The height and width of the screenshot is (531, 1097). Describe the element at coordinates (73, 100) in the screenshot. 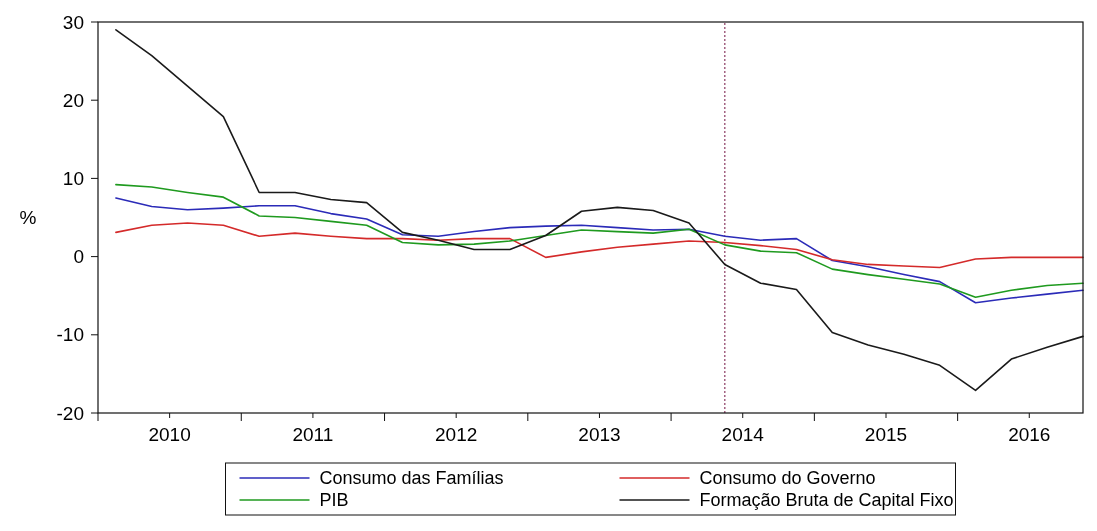

I see `y-tick-label: 20` at that location.